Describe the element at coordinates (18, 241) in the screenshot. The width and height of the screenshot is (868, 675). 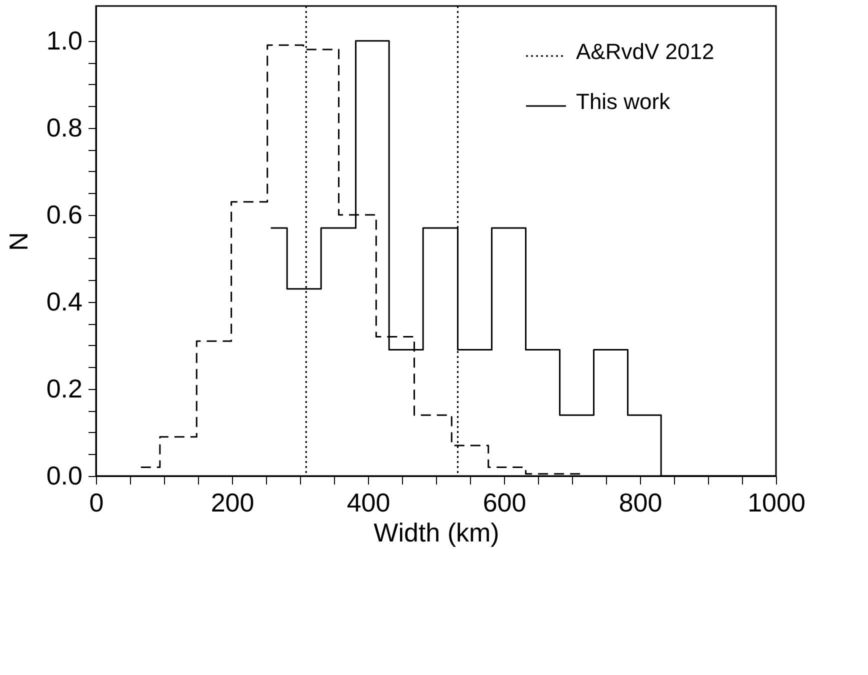
I see `y-axis-title: N` at that location.